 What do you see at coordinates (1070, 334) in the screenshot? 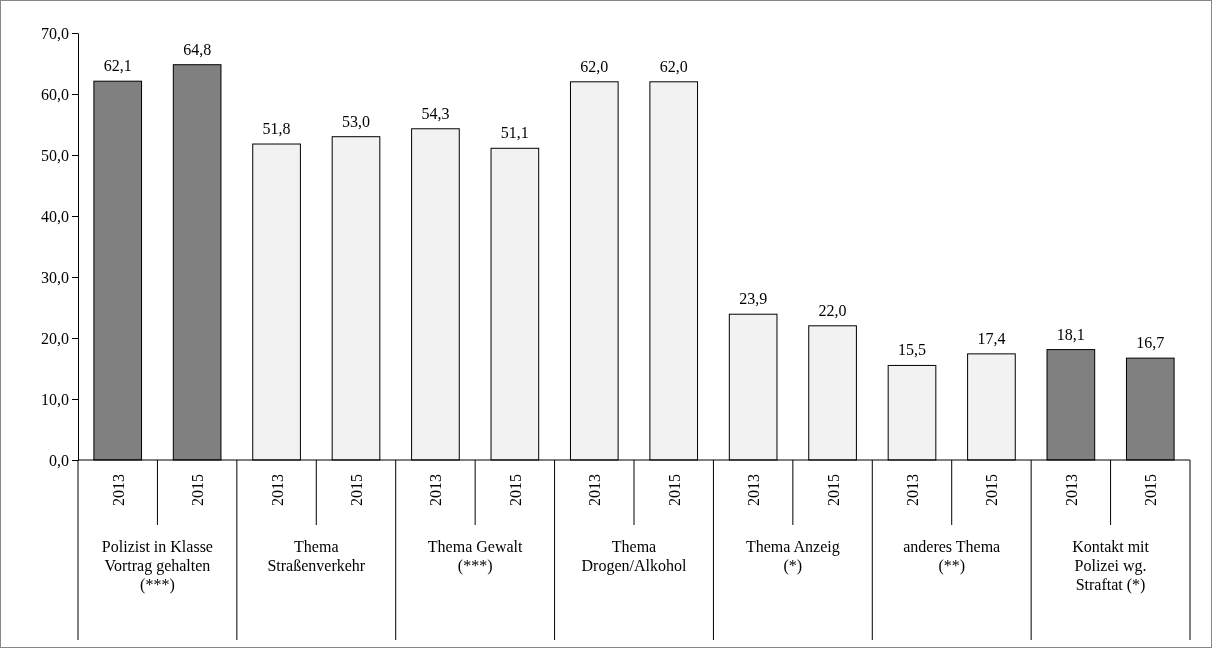
I see `data-label: 18,1` at bounding box center [1070, 334].